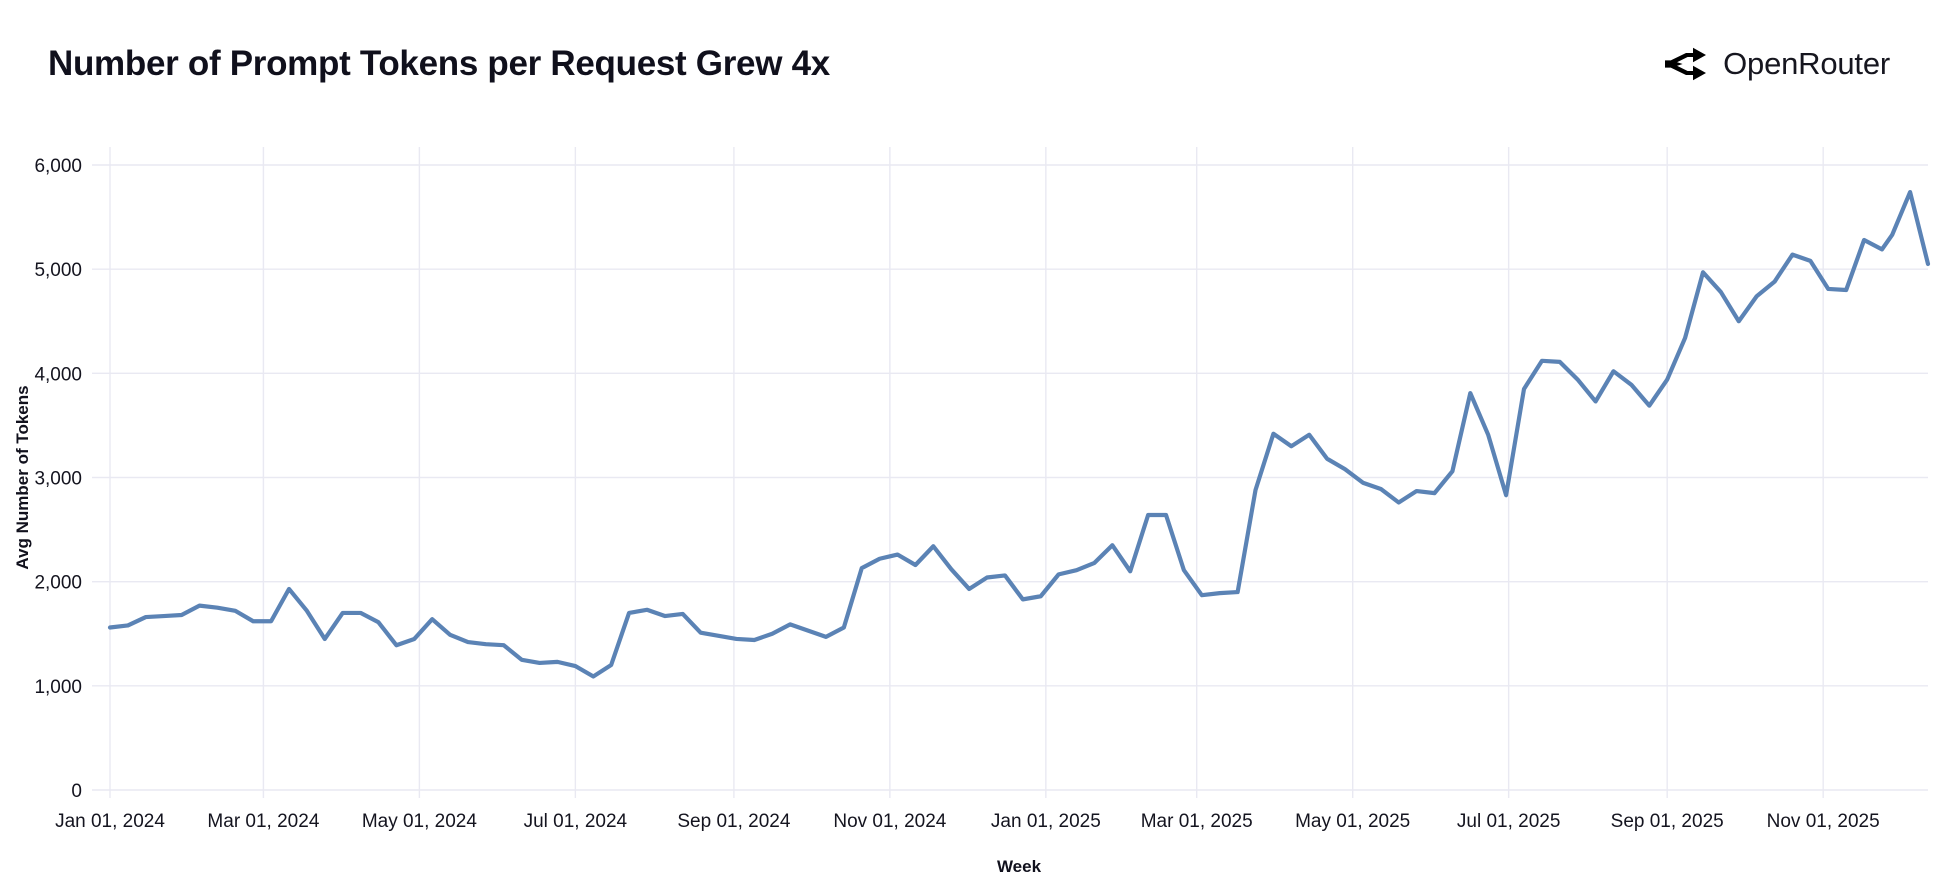  I want to click on x-tick-label: Sep 01, 2025, so click(1667, 821).